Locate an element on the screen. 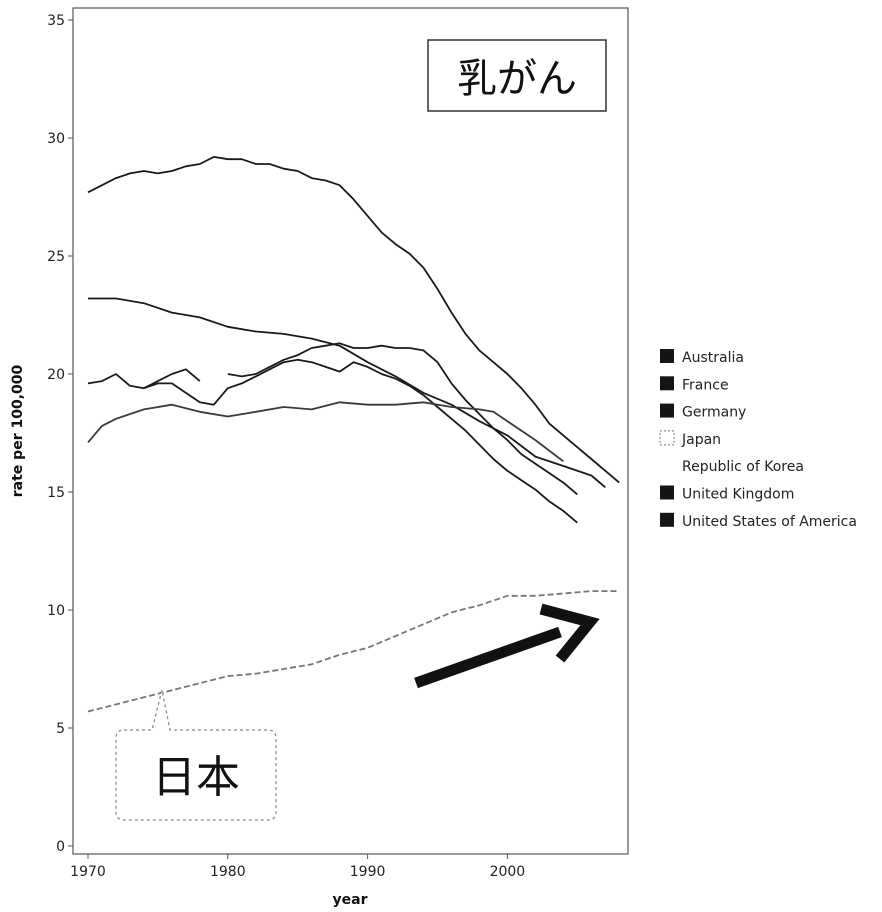 The width and height of the screenshot is (882, 912). legend-swatch-republic-of-korea is located at coordinates (667, 465).